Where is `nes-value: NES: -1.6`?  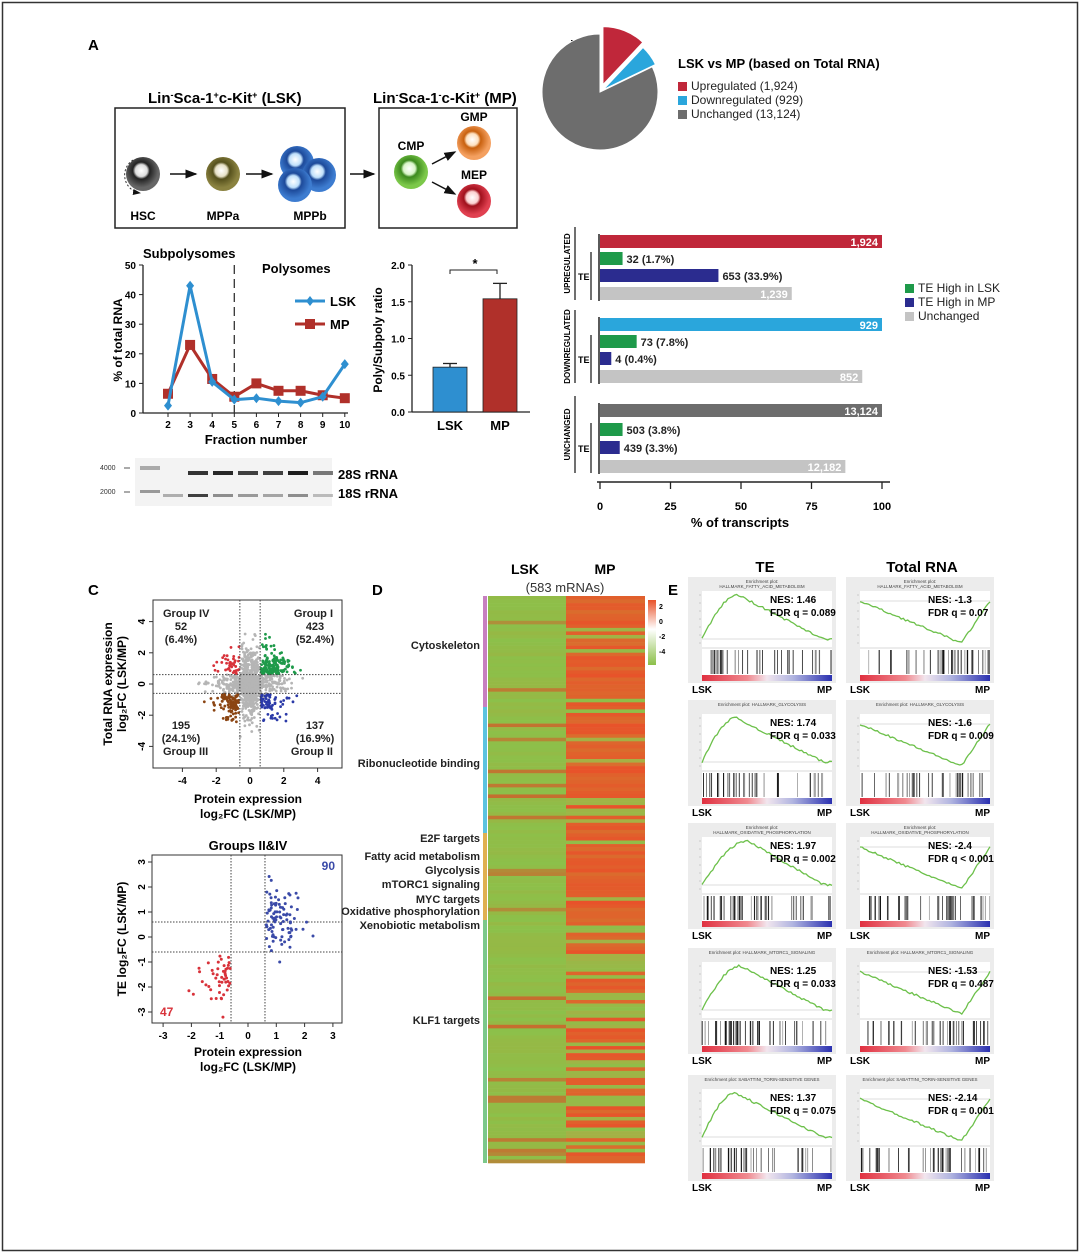 nes-value: NES: -1.6 is located at coordinates (950, 723).